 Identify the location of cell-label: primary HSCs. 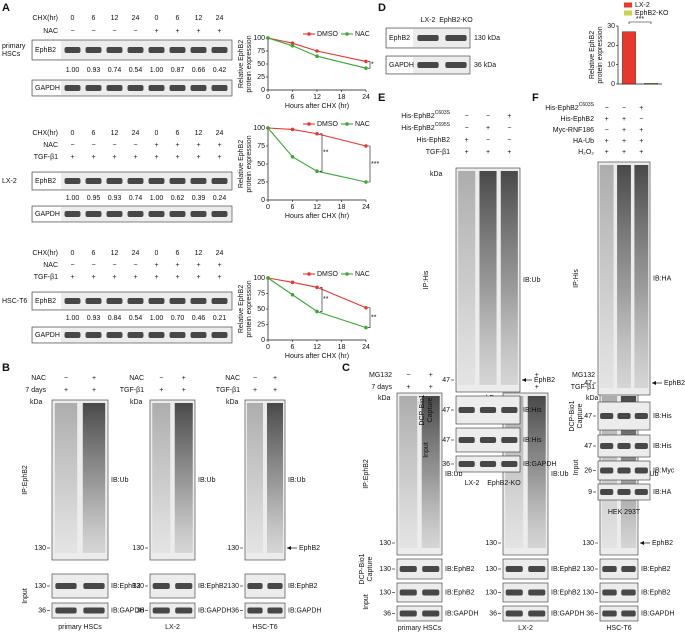
(420, 628).